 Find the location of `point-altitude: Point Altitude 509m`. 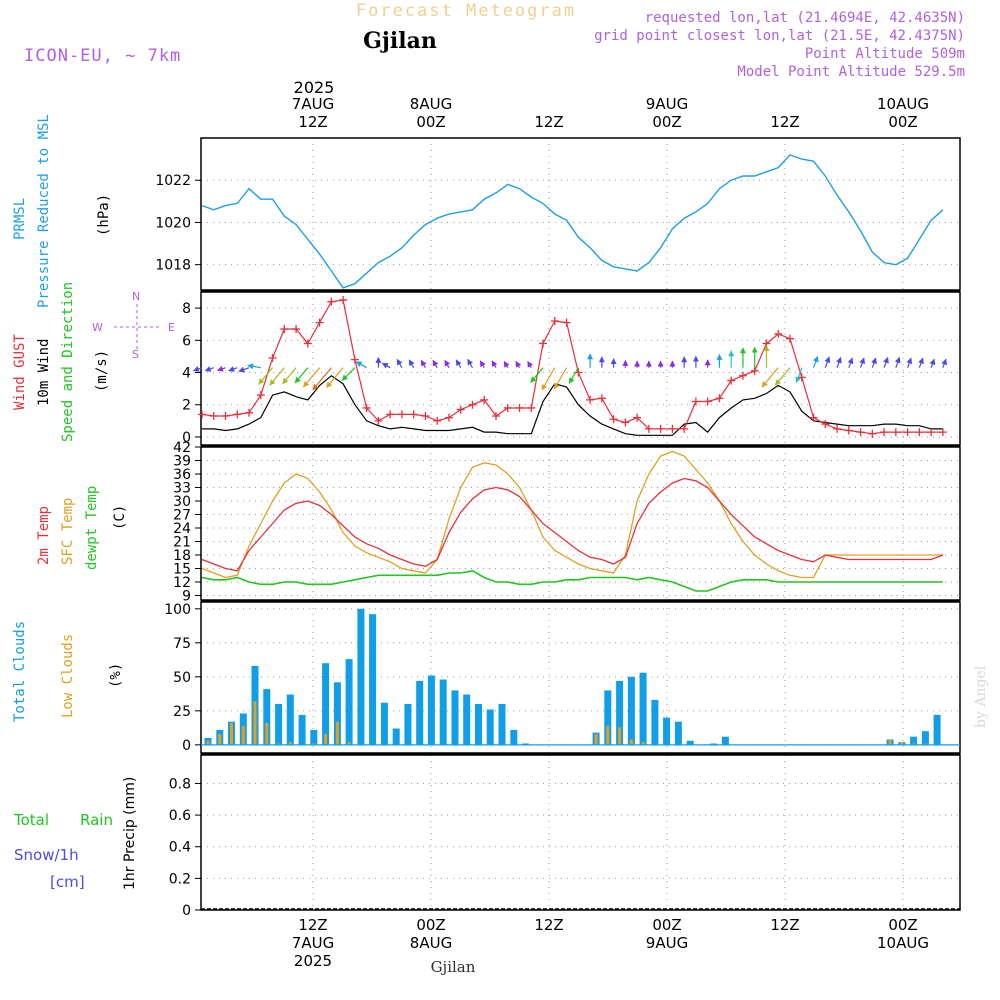

point-altitude: Point Altitude 509m is located at coordinates (885, 54).